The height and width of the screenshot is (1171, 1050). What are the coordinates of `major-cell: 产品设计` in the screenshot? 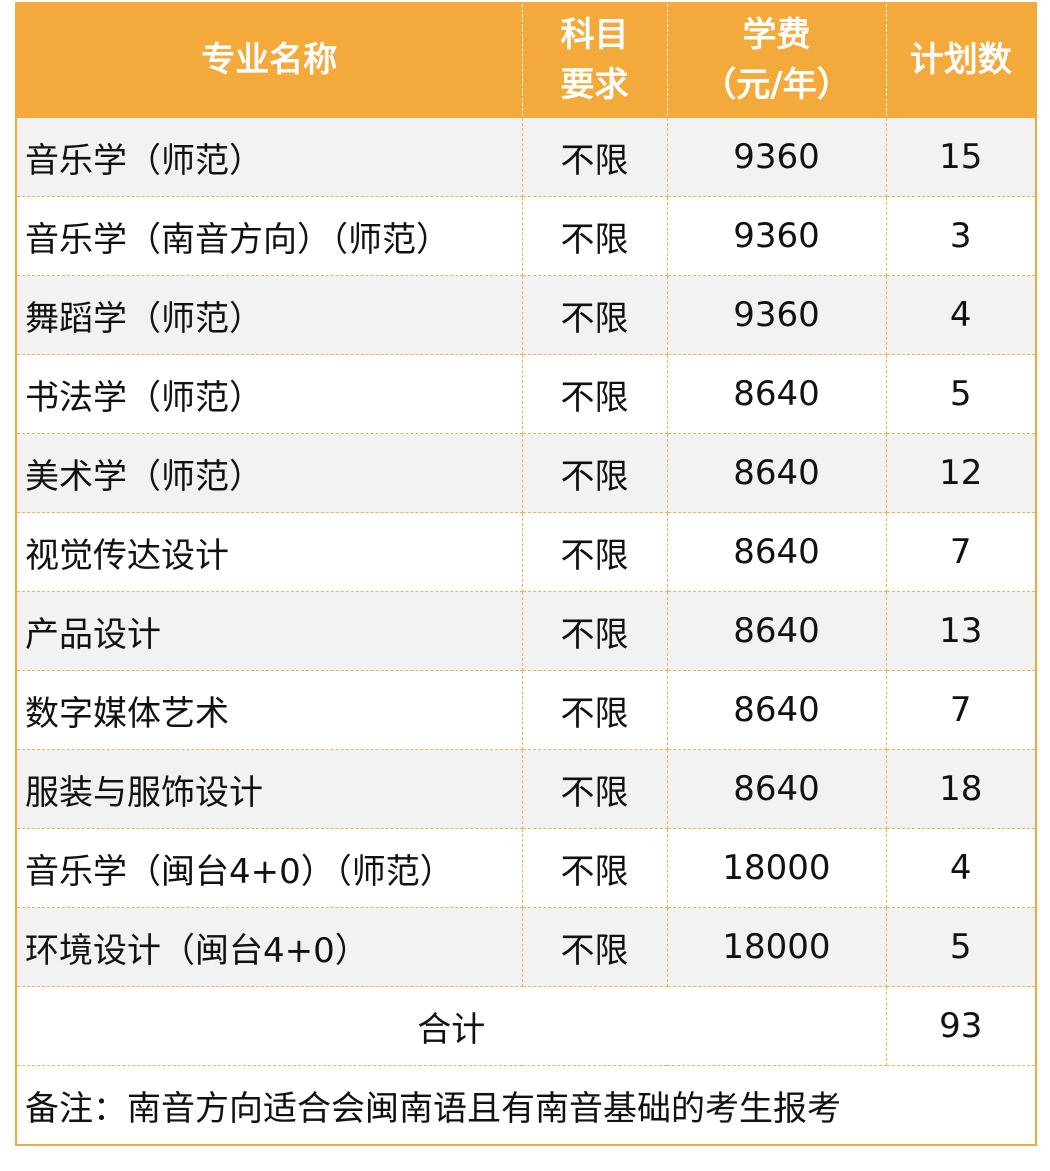 It's located at (269, 631).